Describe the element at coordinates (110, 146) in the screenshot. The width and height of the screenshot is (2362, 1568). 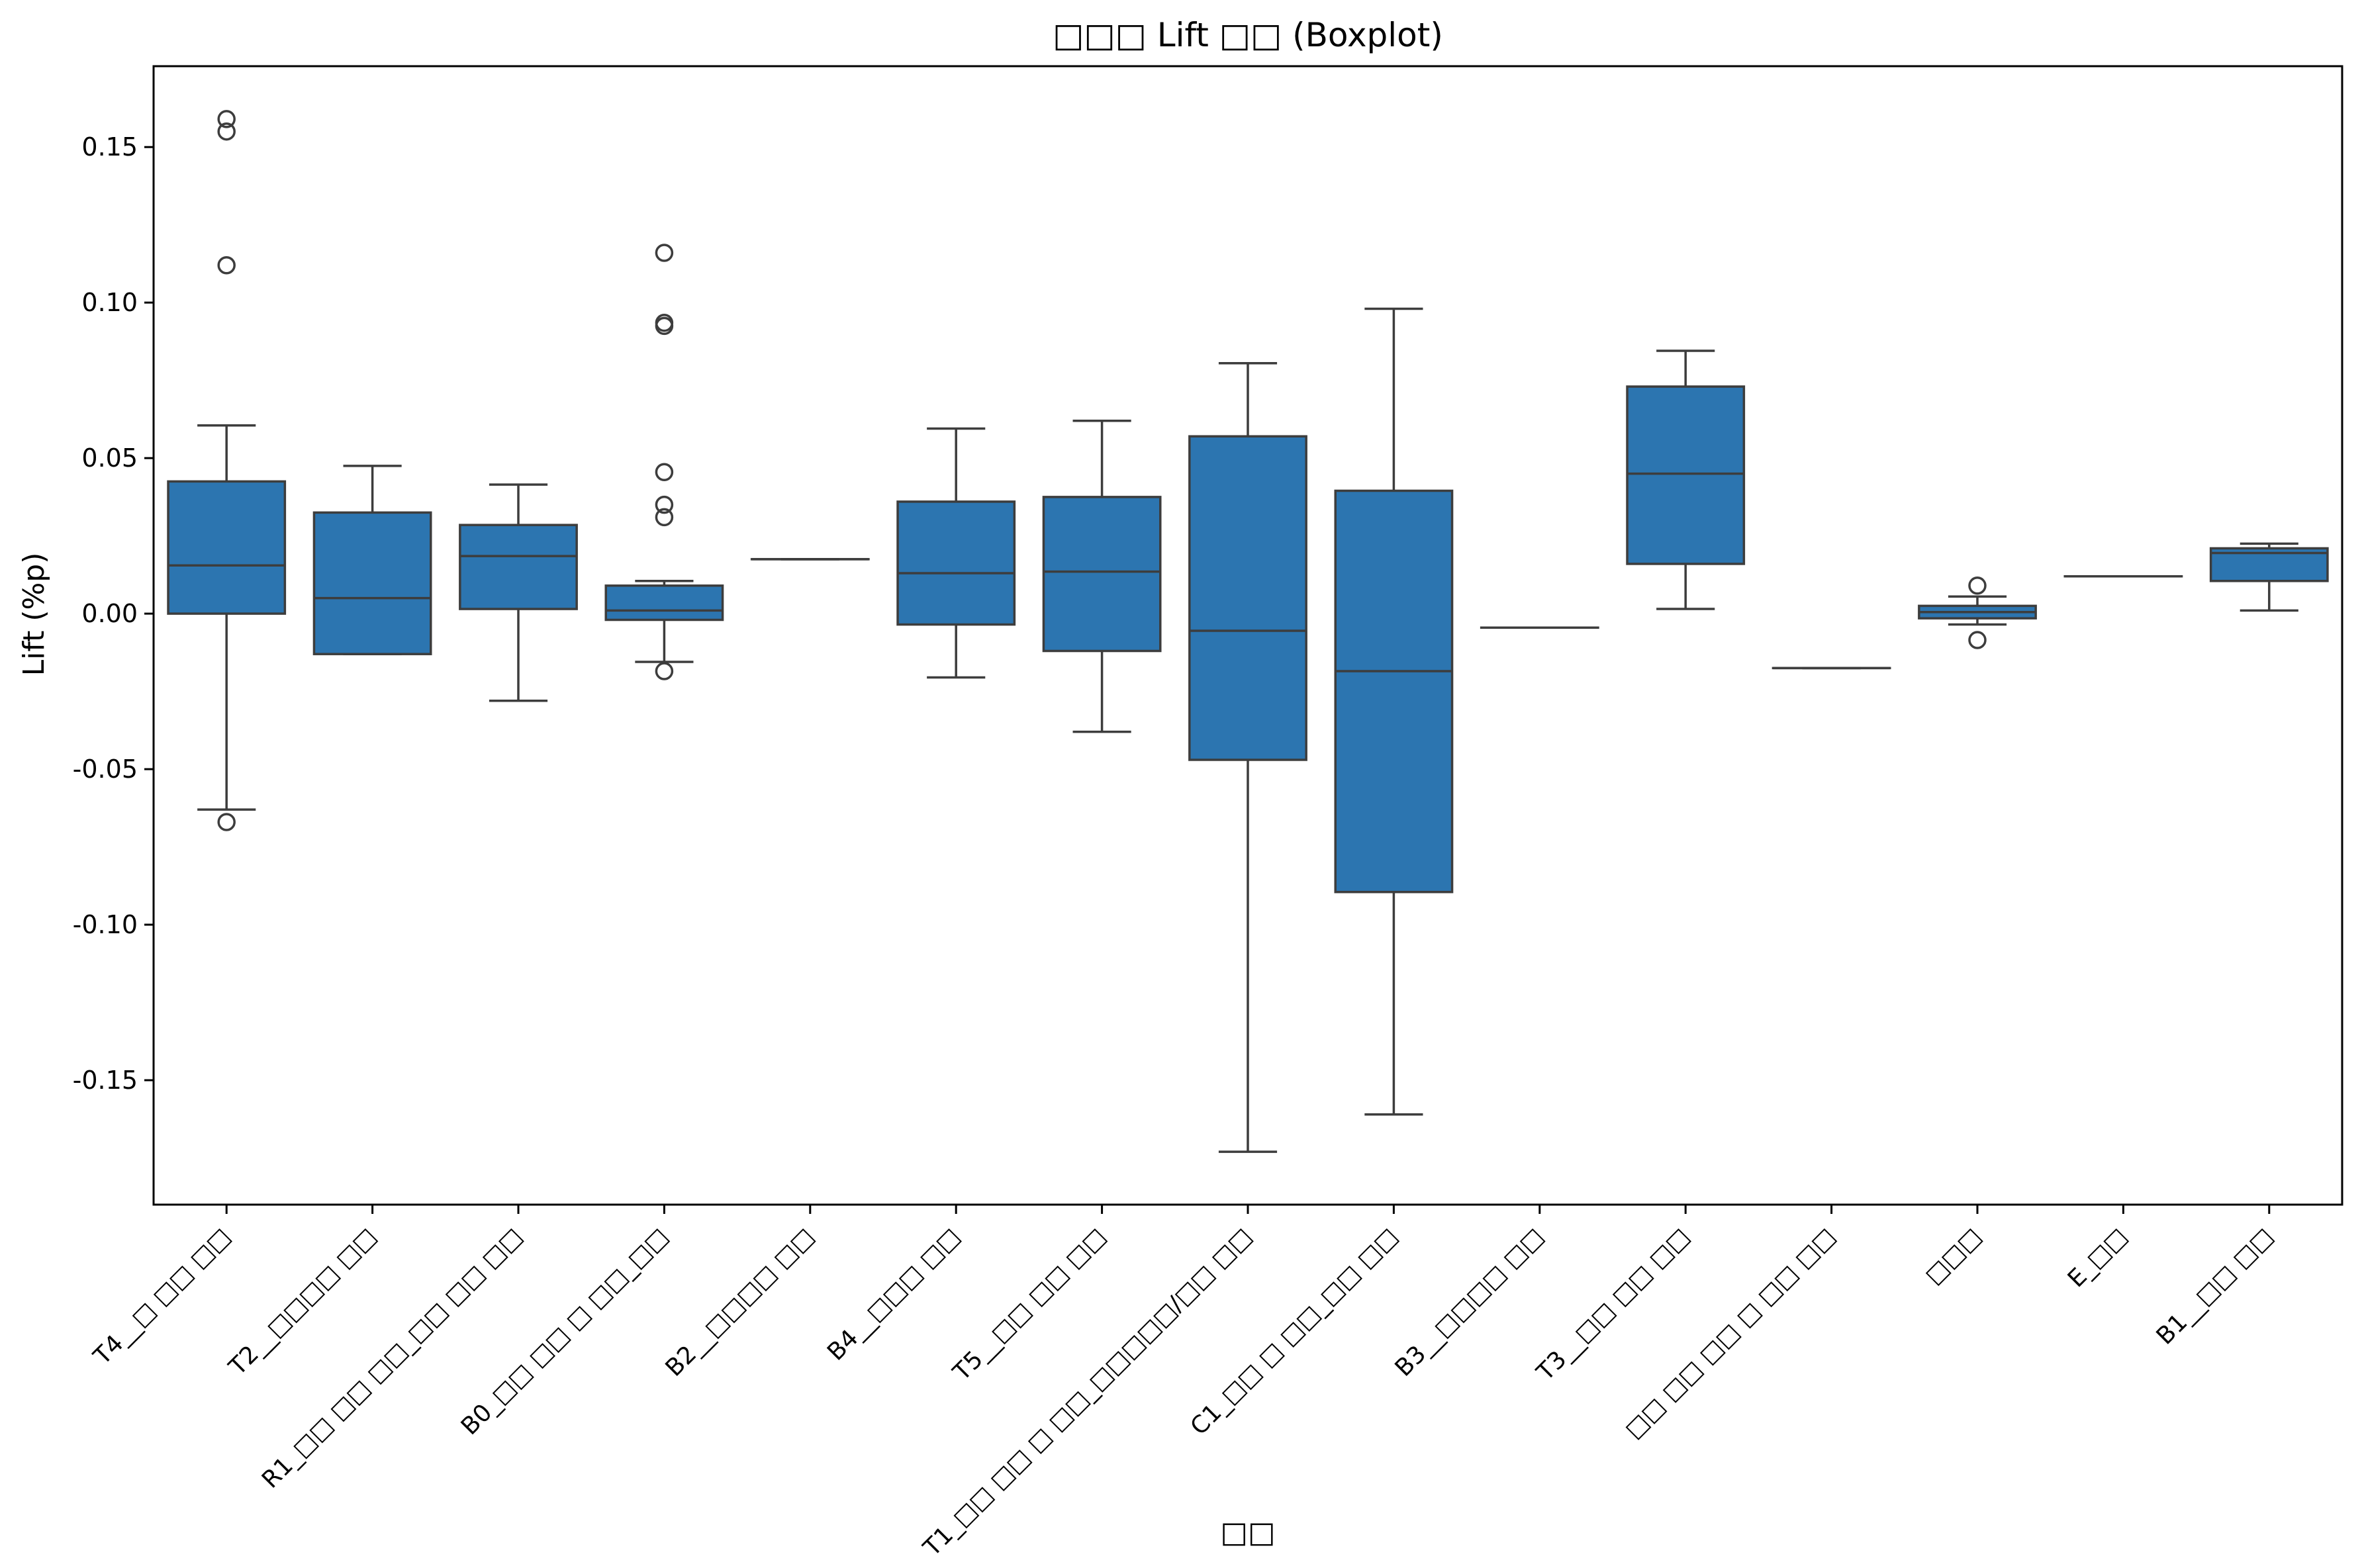
I see `y-tick-label: 0.15` at that location.